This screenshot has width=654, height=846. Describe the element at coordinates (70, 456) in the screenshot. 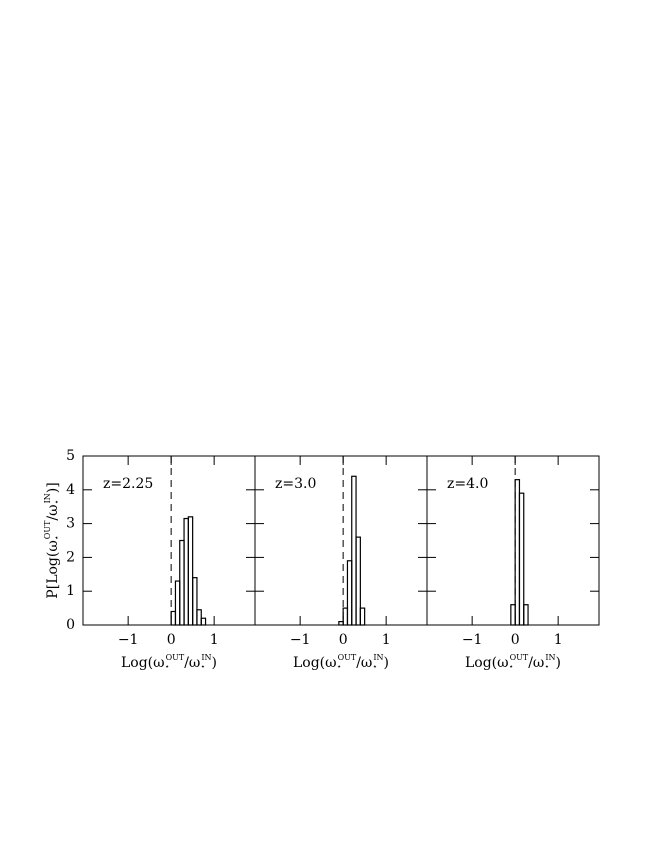

I see `y-tick-label: 5` at that location.